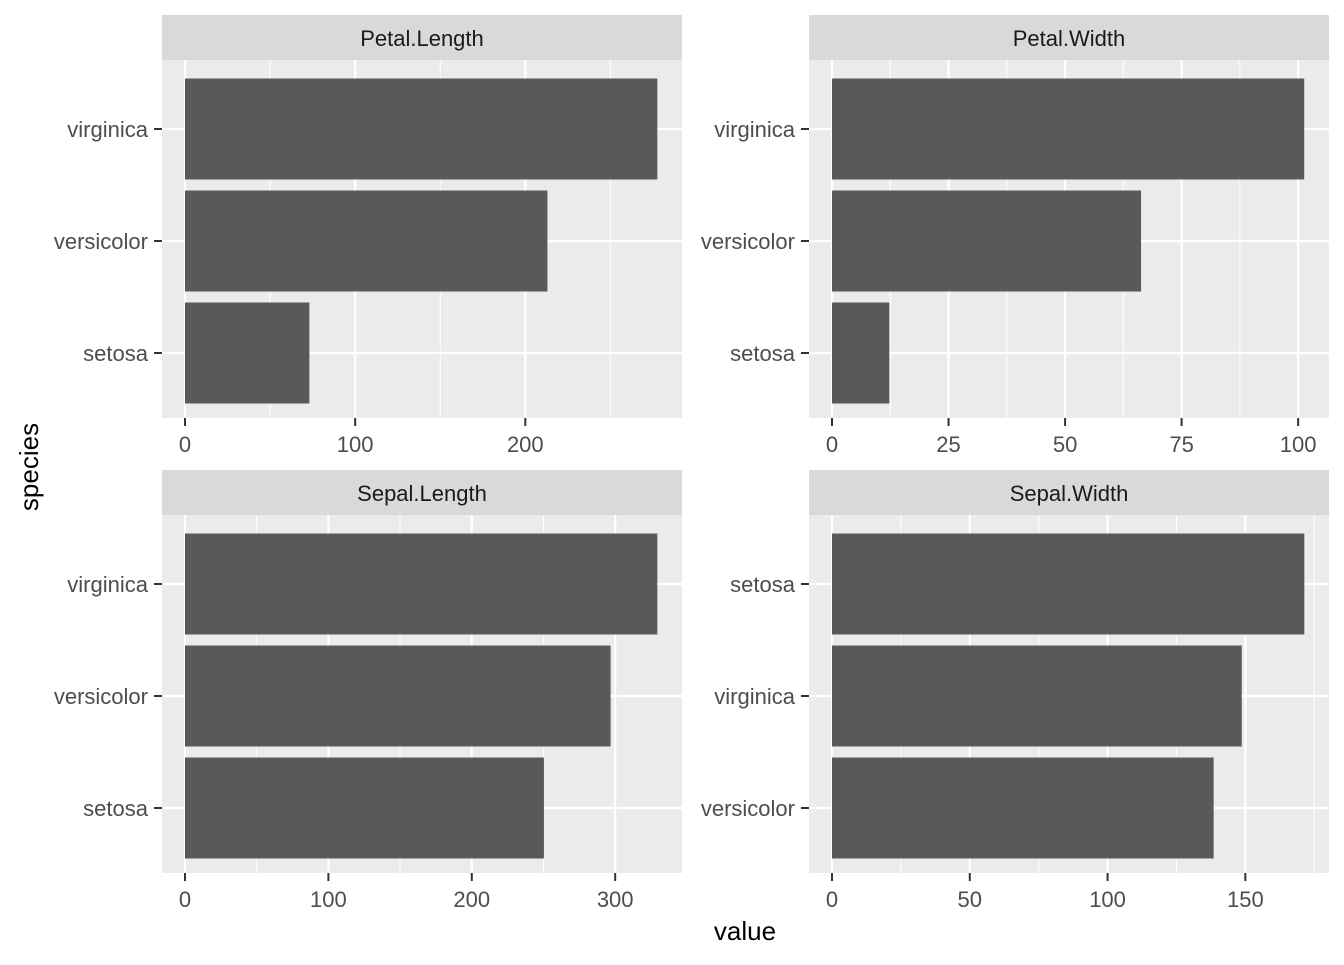 This screenshot has width=1344, height=965. Describe the element at coordinates (615, 899) in the screenshot. I see `x-tick-label: 300` at that location.